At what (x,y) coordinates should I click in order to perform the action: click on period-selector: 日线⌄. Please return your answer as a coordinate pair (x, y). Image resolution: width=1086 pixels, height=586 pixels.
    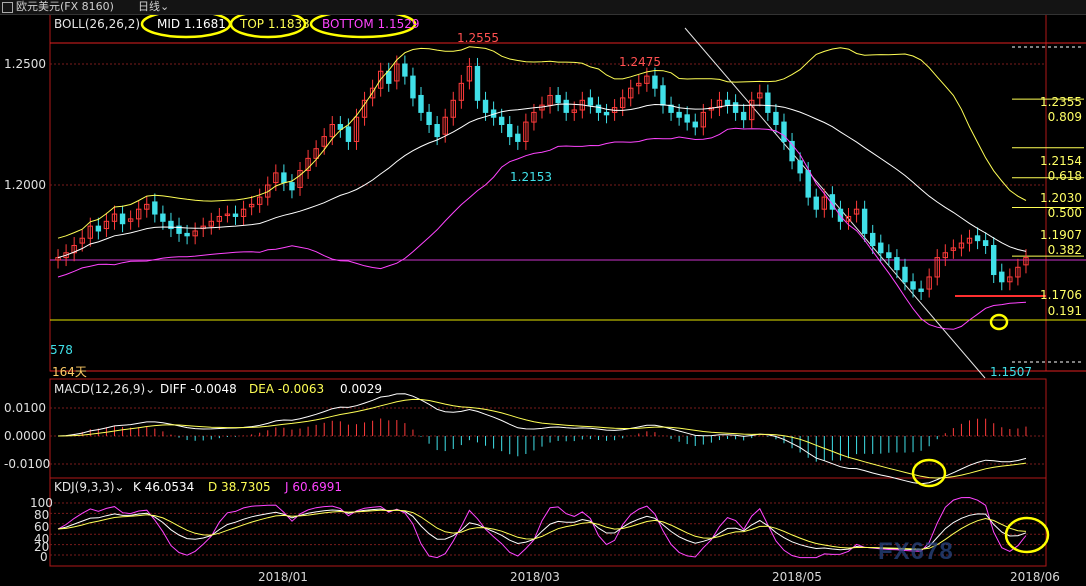
    Looking at the image, I should click on (153, 7).